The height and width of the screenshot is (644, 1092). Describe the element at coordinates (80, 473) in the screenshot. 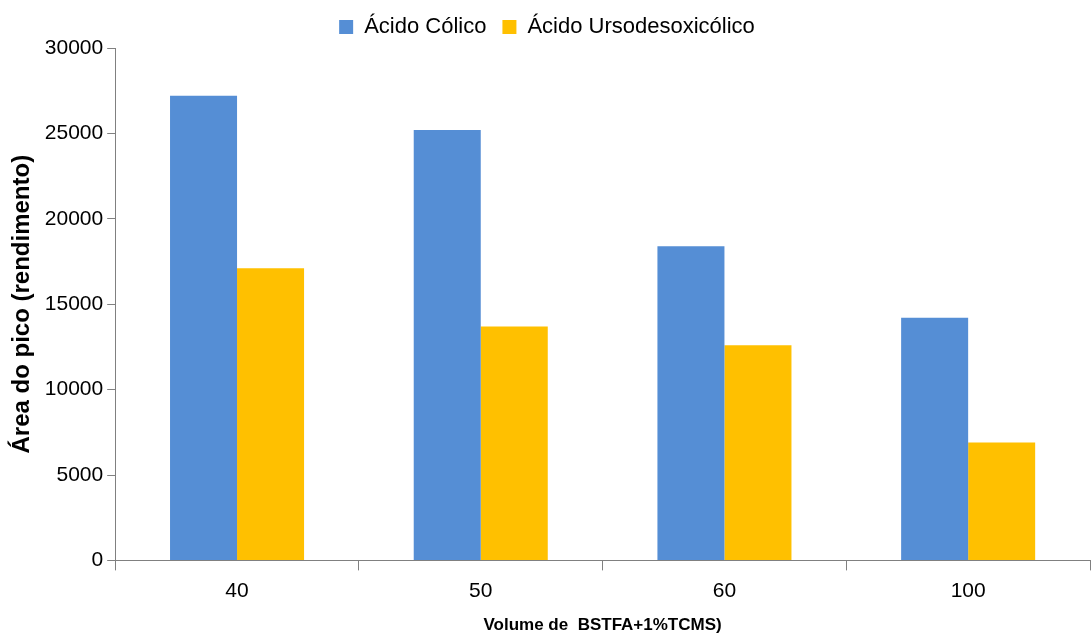

I see `y-tick-label: 5000` at that location.